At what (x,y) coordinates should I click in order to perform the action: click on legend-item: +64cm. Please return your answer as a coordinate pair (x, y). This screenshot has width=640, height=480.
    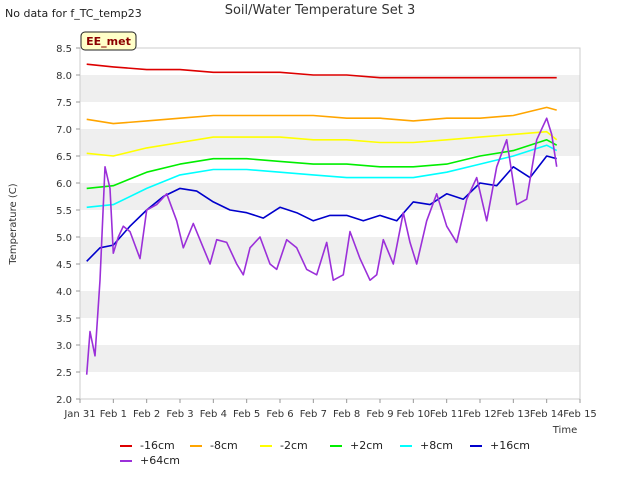
    Looking at the image, I should click on (157, 460).